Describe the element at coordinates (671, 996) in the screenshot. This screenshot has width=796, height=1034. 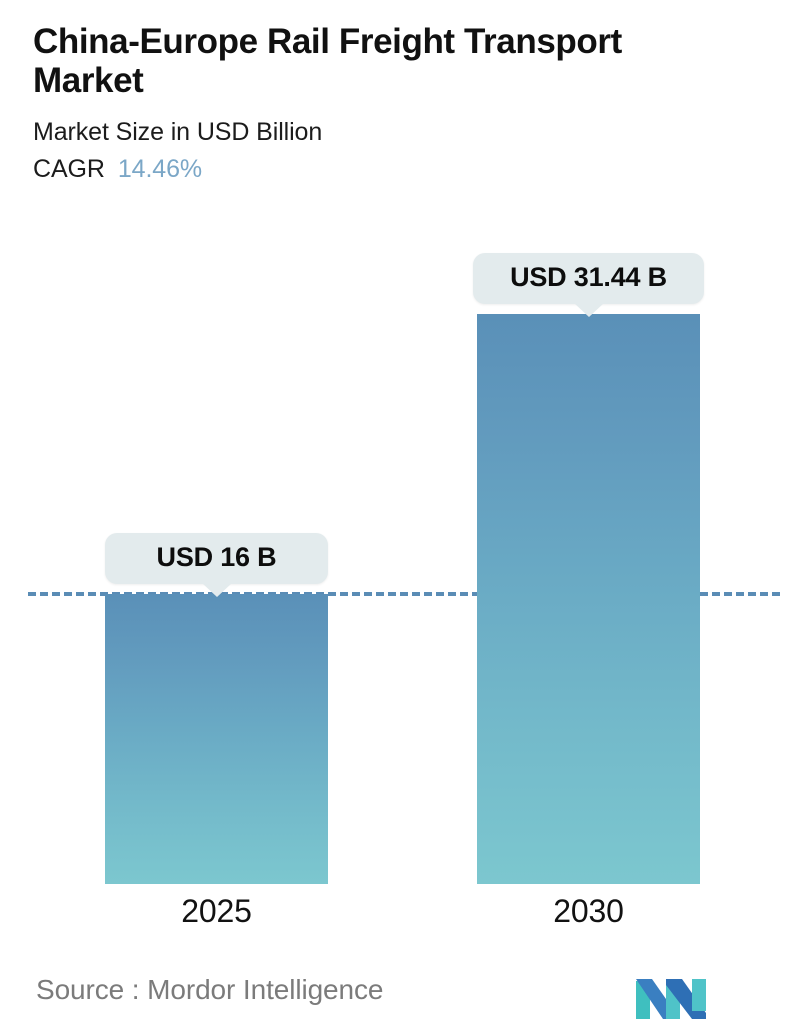
I see `mordor-intelligence-logo-icon` at that location.